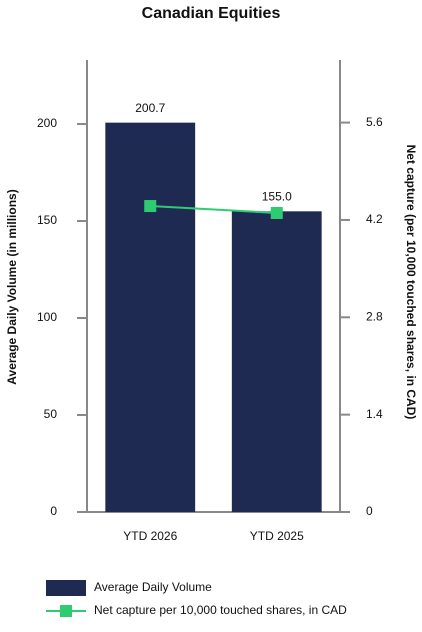  Describe the element at coordinates (51, 414) in the screenshot. I see `y-tick-label: 50` at that location.